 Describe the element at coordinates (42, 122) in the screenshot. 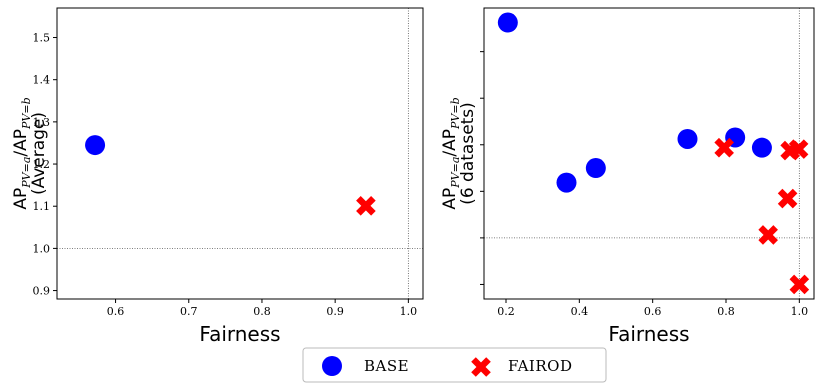

I see `y-tick-label: 1.3` at that location.